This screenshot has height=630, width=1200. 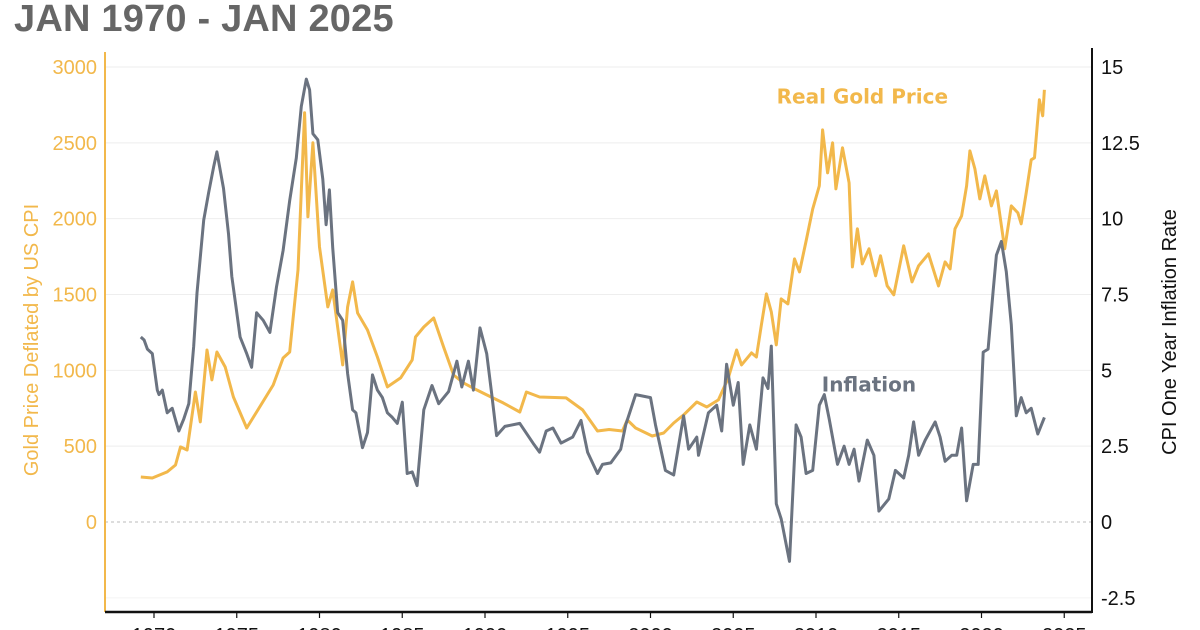 What do you see at coordinates (899, 627) in the screenshot?
I see `x-tick-label: 2015` at bounding box center [899, 627].